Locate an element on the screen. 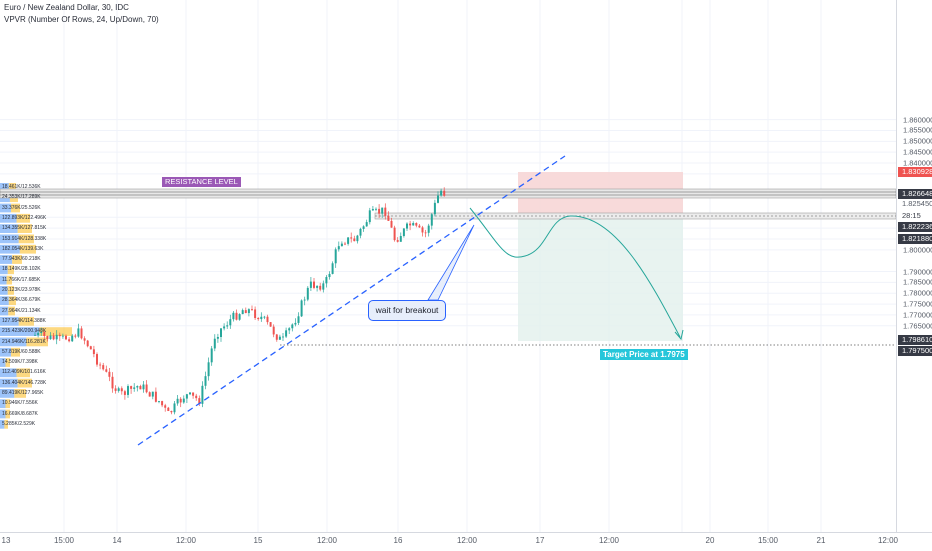 This screenshot has height=551, width=932. reward-zone is located at coordinates (600, 279).